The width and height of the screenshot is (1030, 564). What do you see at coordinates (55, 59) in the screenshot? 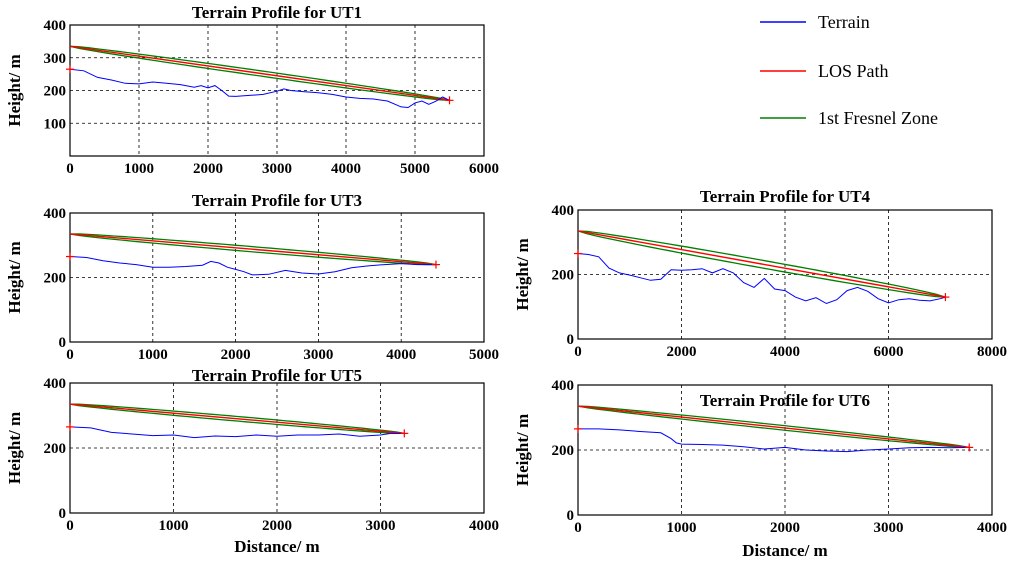
I see `y-tick-label: 300` at bounding box center [55, 59].